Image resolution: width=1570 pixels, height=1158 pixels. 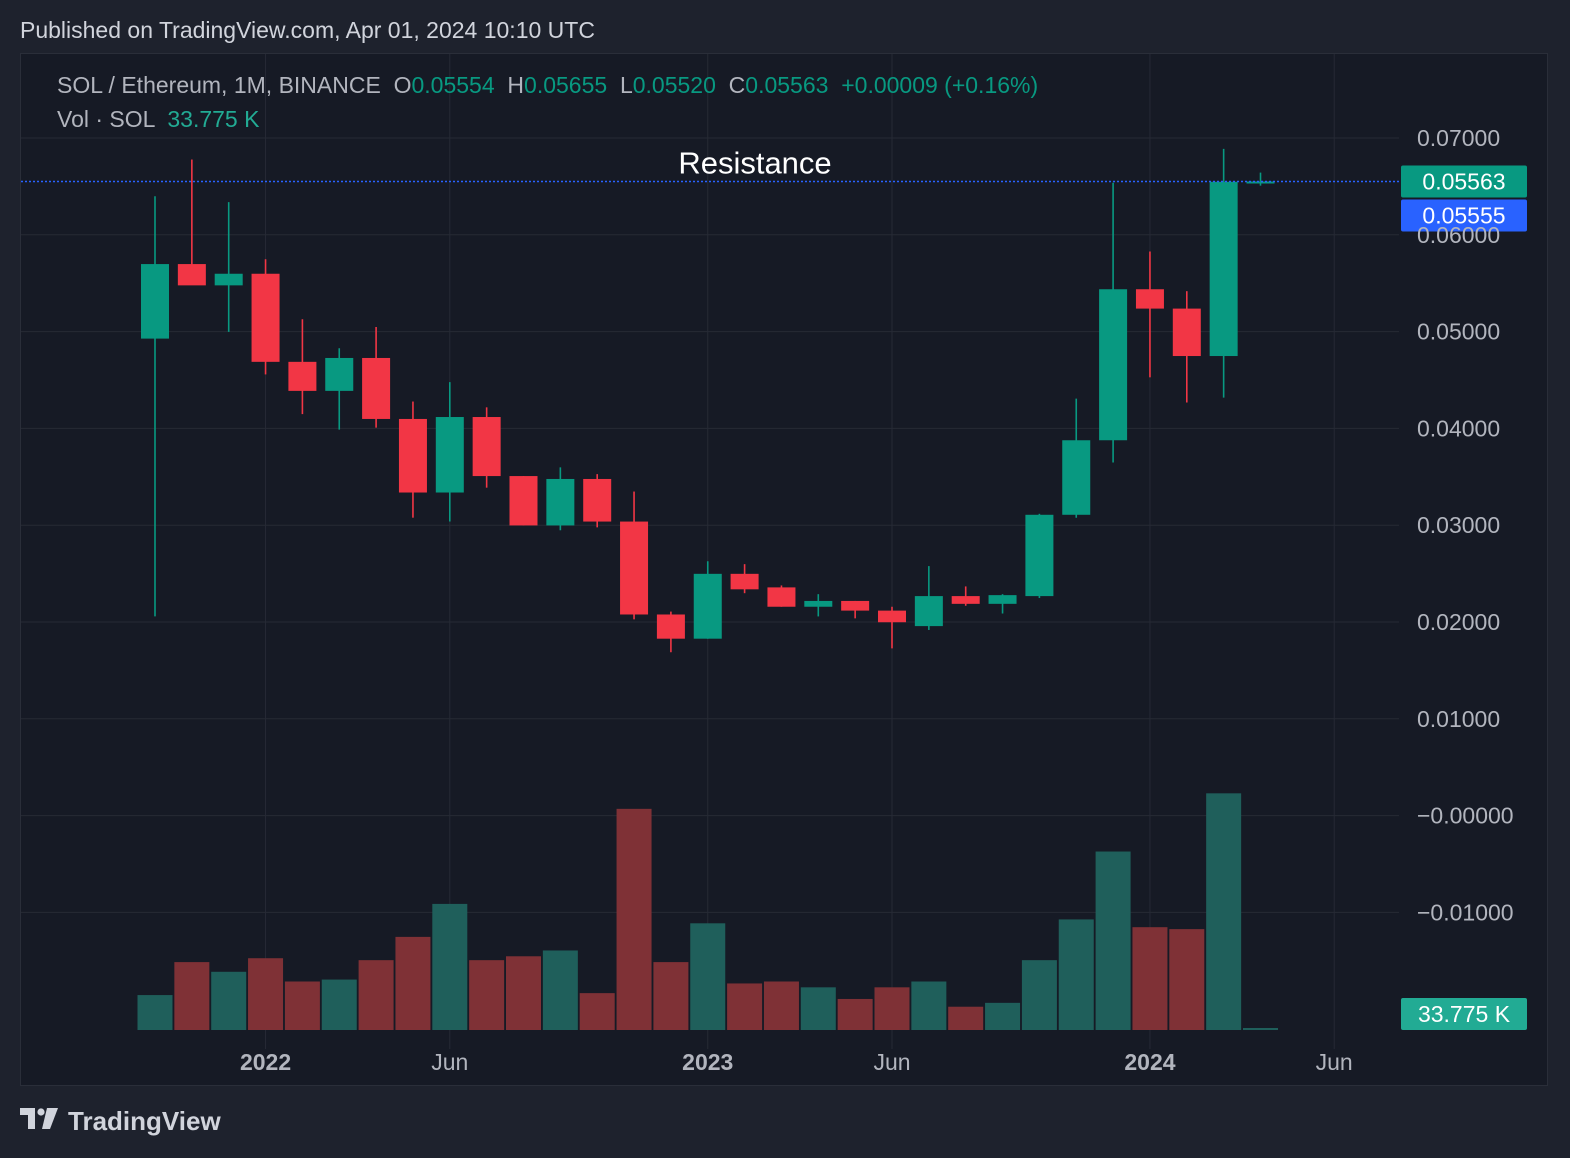 What do you see at coordinates (754, 163) in the screenshot?
I see `resistance-label: Resistance` at bounding box center [754, 163].